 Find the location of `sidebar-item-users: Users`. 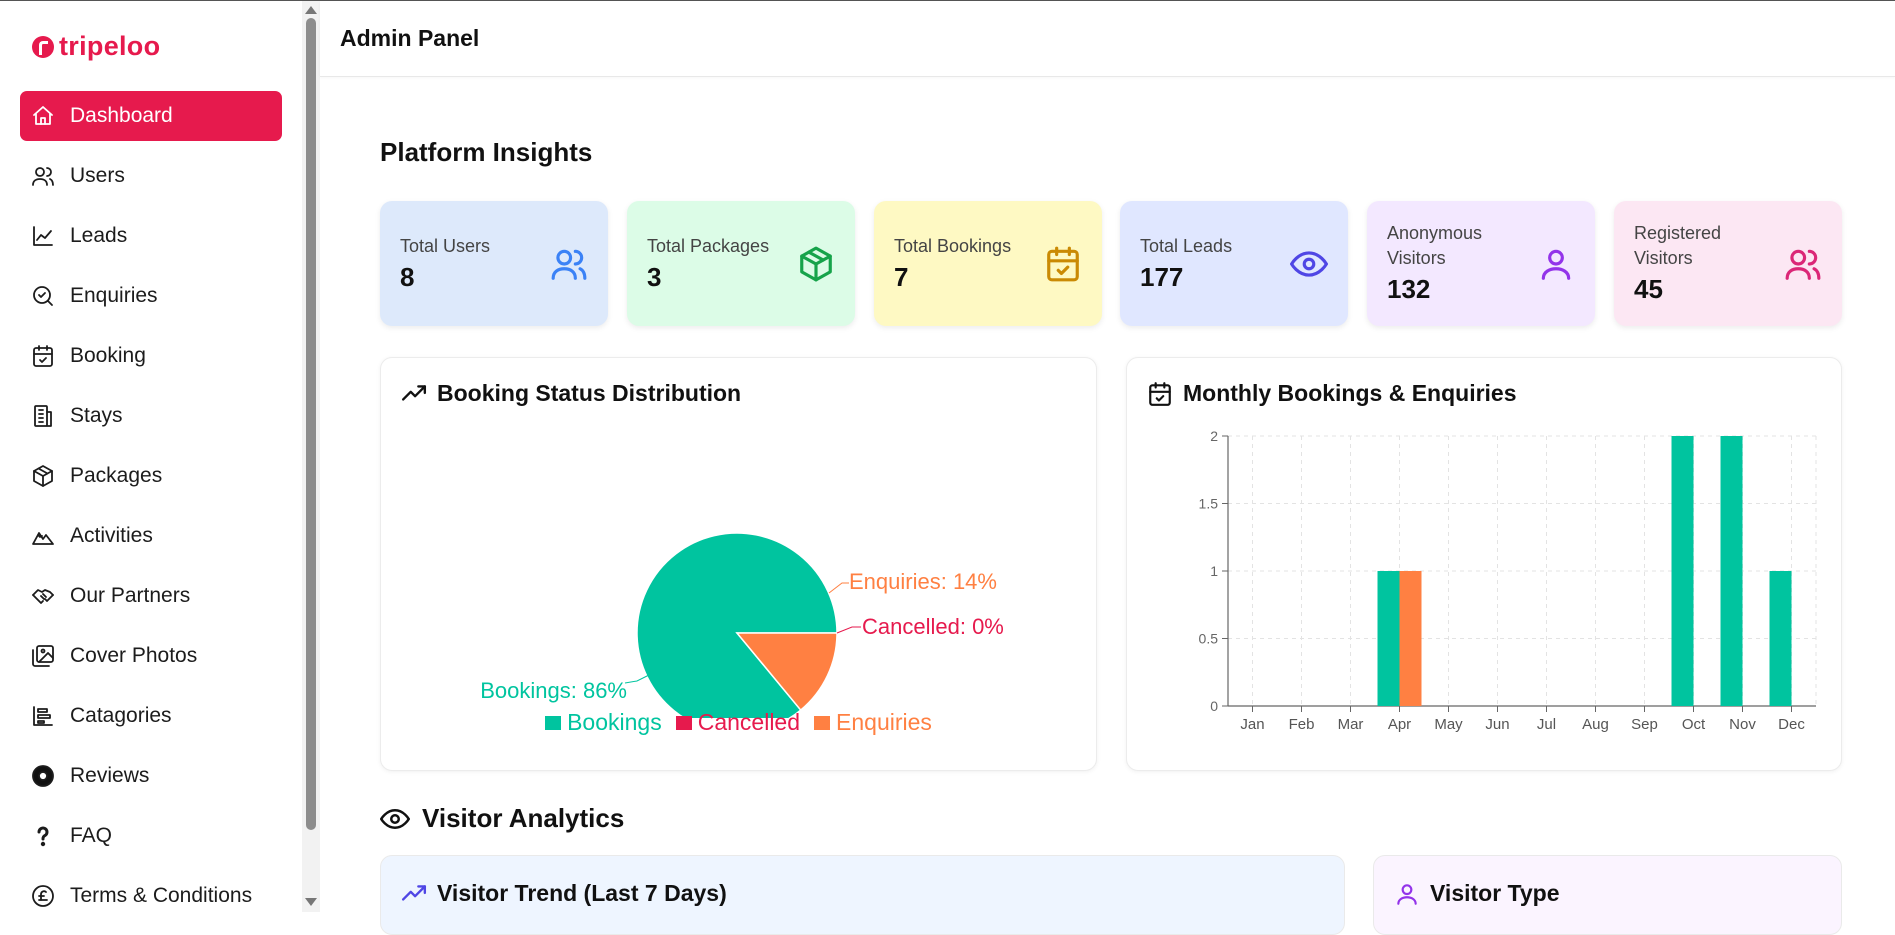

sidebar-item-users: Users is located at coordinates (151, 176).